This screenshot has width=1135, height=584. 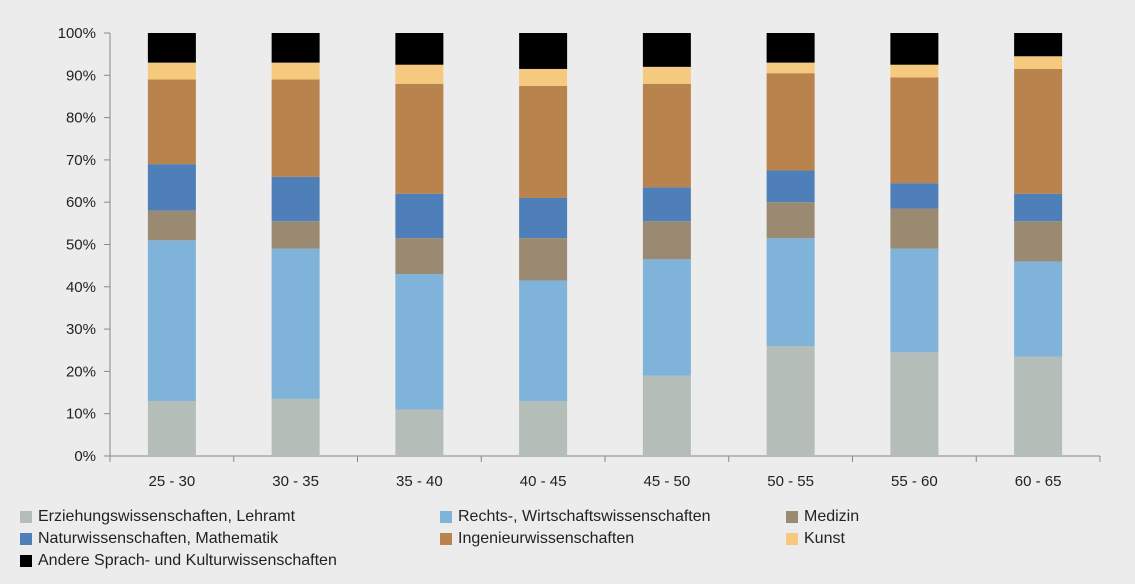 I want to click on y-tick-label: 50%, so click(x=81, y=245).